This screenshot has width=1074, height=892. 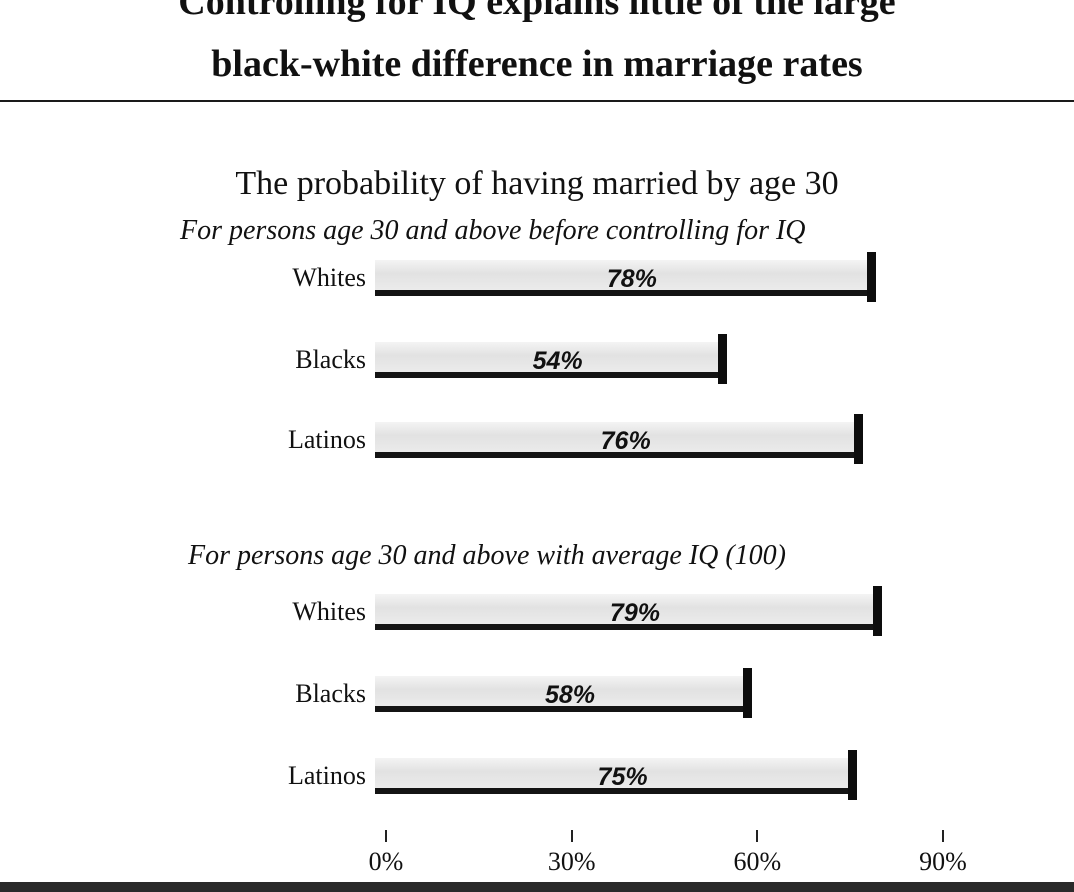 What do you see at coordinates (557, 361) in the screenshot?
I see `data-label-blacks: 54%` at bounding box center [557, 361].